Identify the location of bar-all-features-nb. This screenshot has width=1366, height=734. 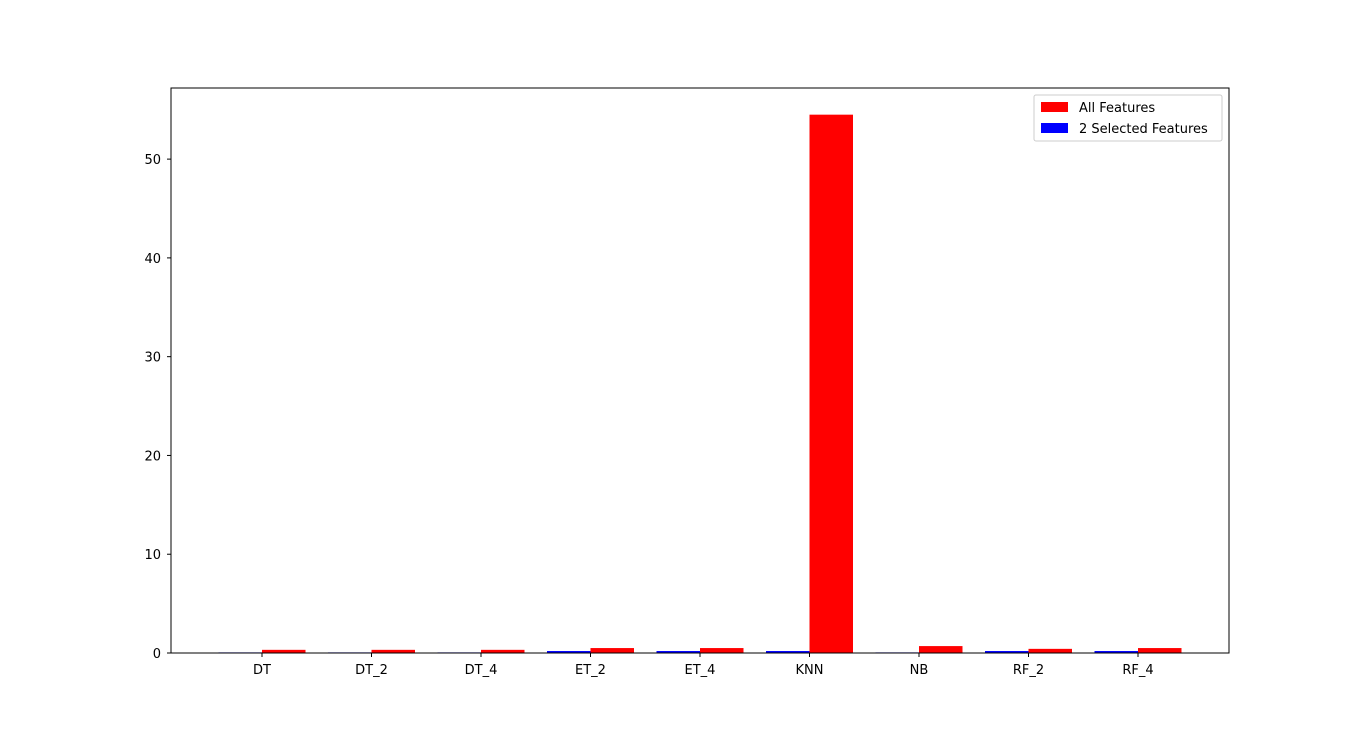
(941, 649).